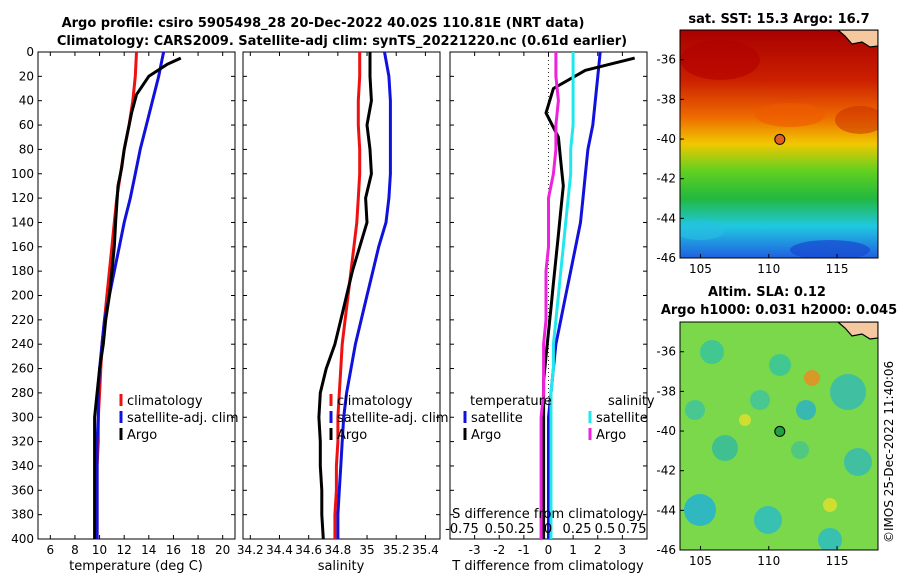 The image size is (900, 580). What do you see at coordinates (341, 566) in the screenshot?
I see `salinity-xlabel: salinity` at bounding box center [341, 566].